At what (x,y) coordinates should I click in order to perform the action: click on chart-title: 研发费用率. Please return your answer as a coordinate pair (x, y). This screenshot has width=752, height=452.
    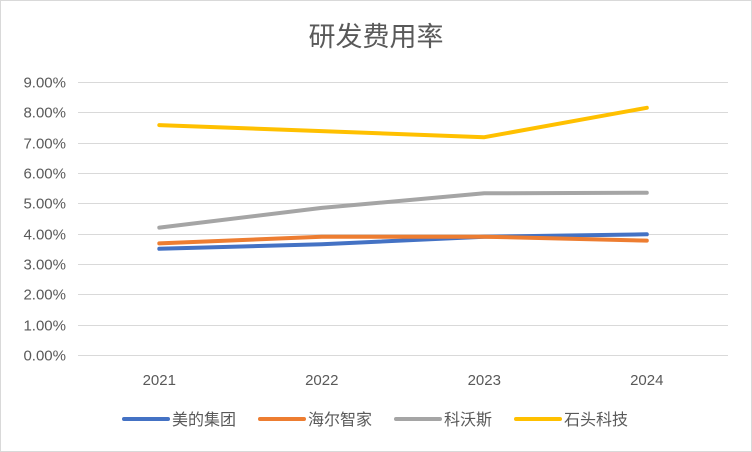
    Looking at the image, I should click on (376, 37).